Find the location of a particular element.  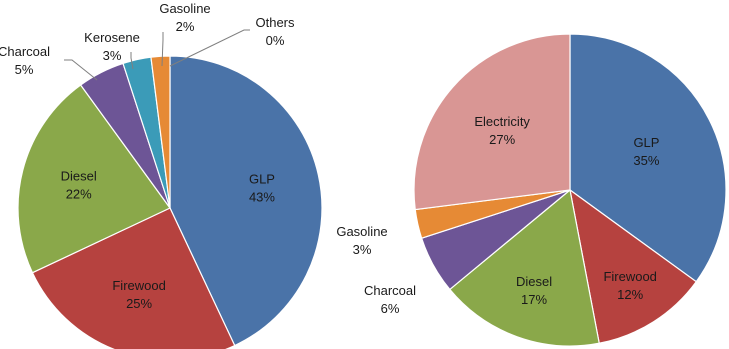

slice-firewood: Firewood 12% is located at coordinates (633, 266).